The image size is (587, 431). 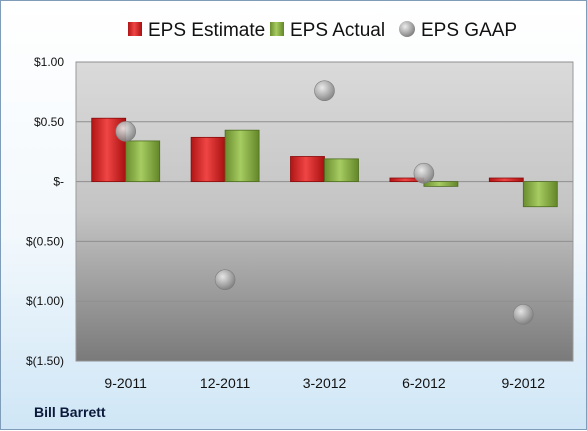 I want to click on legend: EPS Estimate EPS Actual EPS GAAP, so click(x=322, y=30).